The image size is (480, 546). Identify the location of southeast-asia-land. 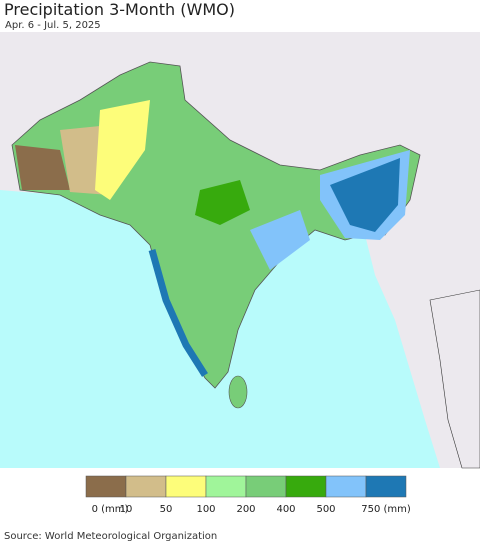
(454, 379).